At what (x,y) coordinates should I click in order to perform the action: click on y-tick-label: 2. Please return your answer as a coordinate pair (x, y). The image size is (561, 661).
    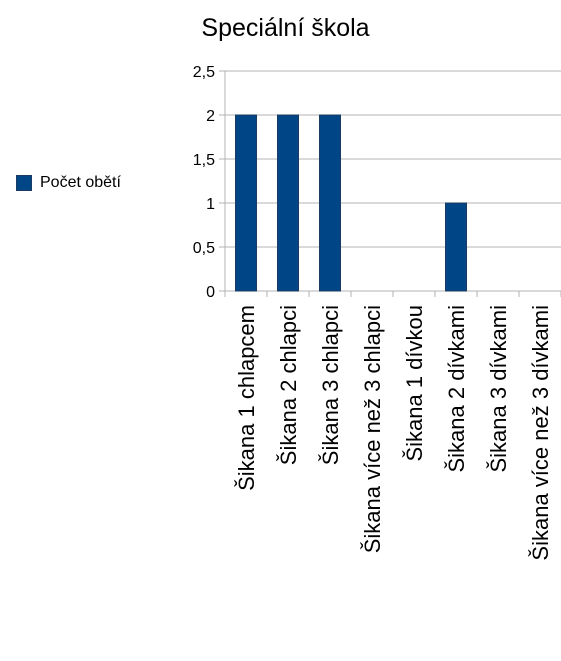
    Looking at the image, I should click on (210, 116).